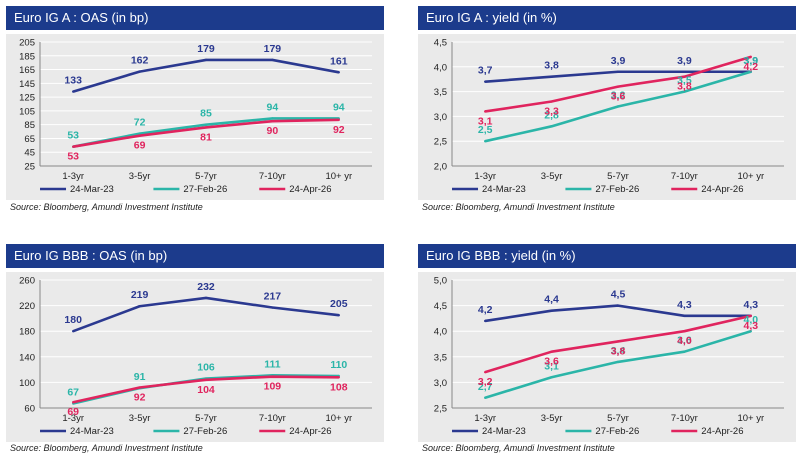 This screenshot has height=462, width=800. I want to click on legend-label: 24-Apr-26, so click(310, 189).